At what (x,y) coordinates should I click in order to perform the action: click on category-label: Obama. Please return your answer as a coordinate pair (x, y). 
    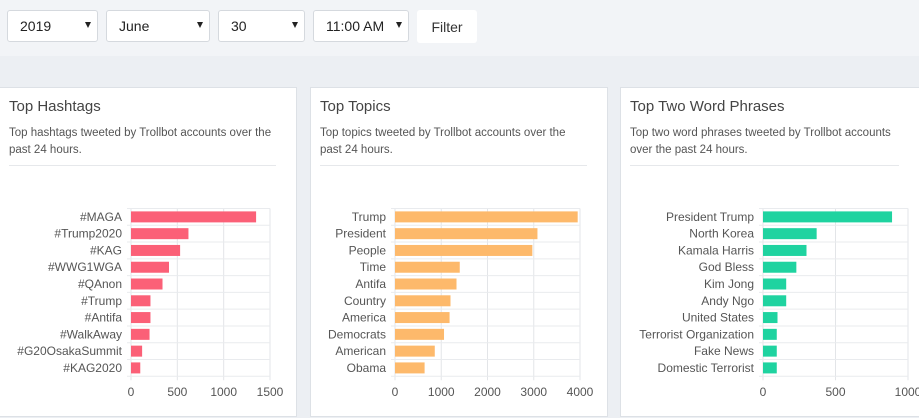
    Looking at the image, I should click on (367, 368).